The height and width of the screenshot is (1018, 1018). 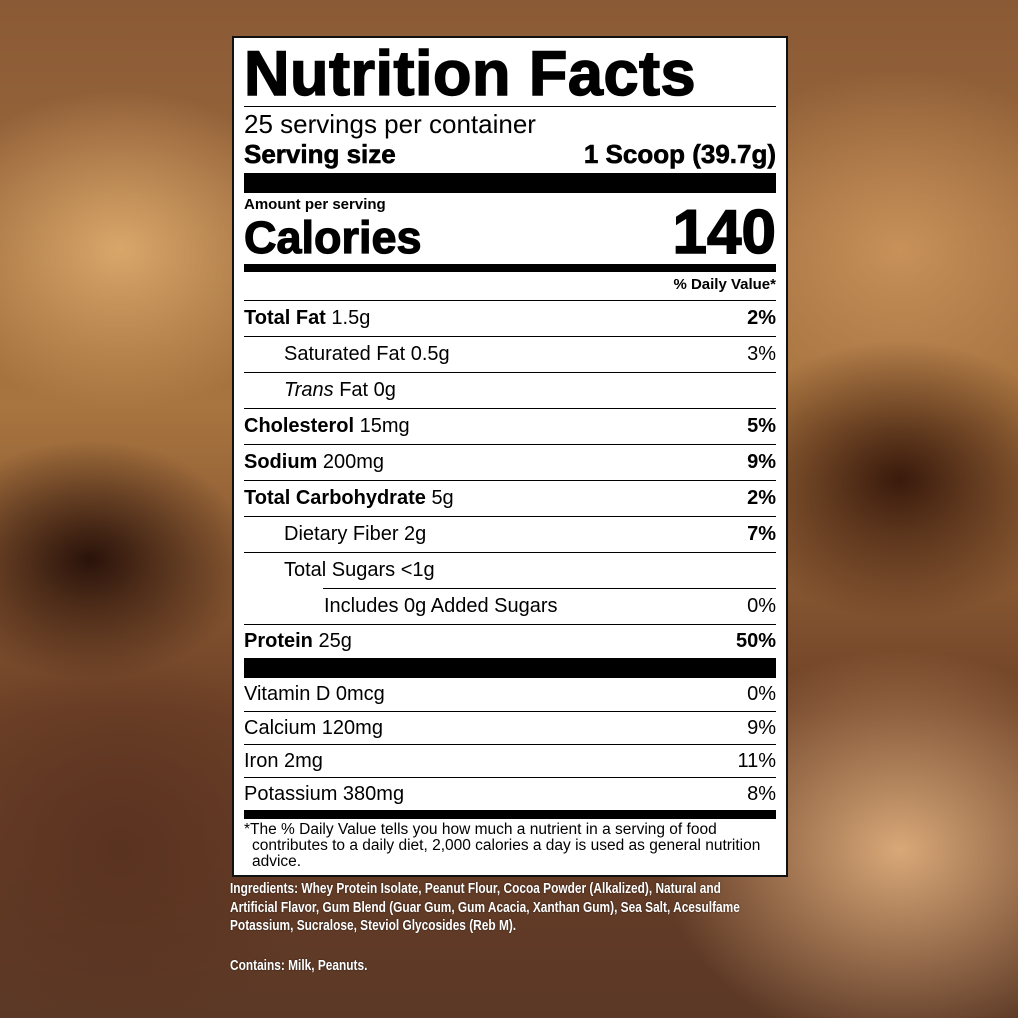 I want to click on nutrient-row-saturated-fat: Saturated Fat 0.5g 3%, so click(x=510, y=354).